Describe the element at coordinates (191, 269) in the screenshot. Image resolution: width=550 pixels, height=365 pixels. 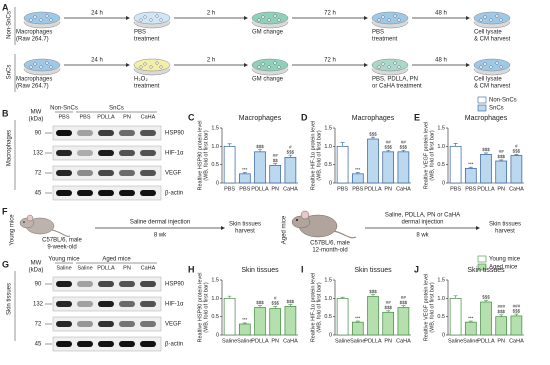
I see `panel-letter: H` at that location.